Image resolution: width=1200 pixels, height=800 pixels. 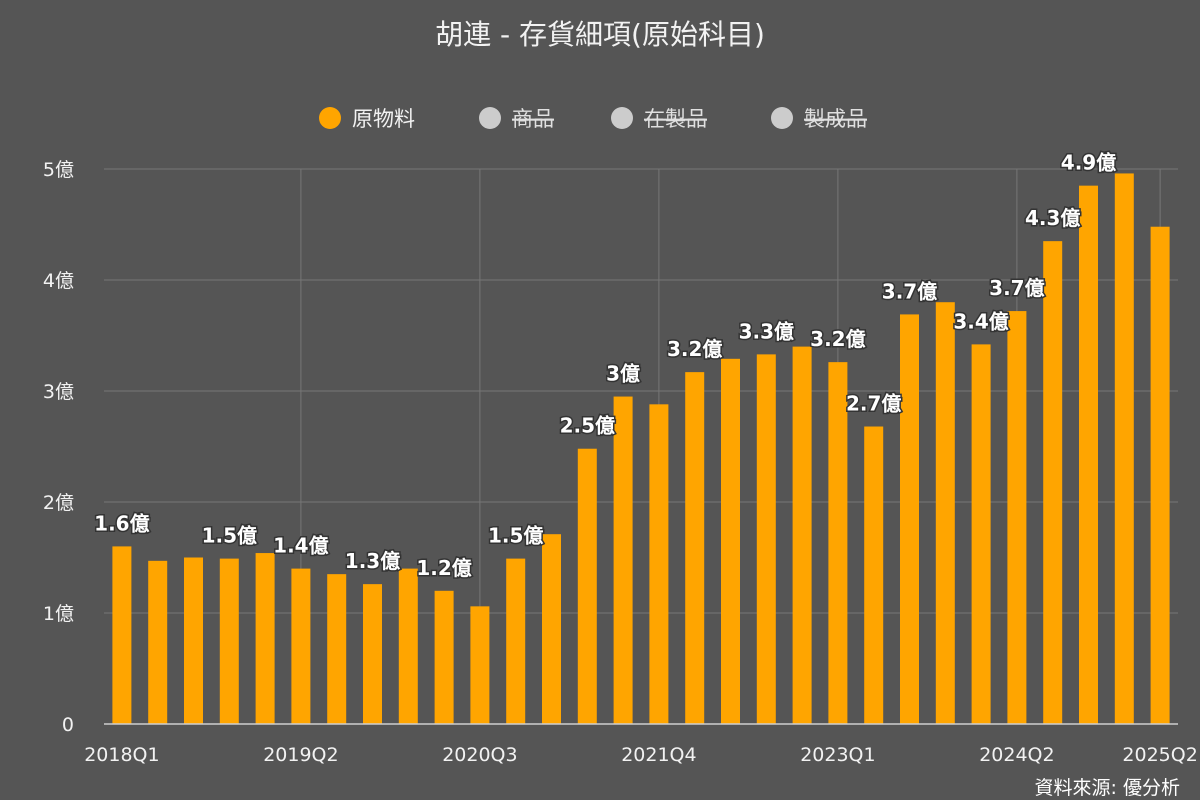 What do you see at coordinates (1107, 788) in the screenshot?
I see `source-label: 資料來源: 優分析` at bounding box center [1107, 788].